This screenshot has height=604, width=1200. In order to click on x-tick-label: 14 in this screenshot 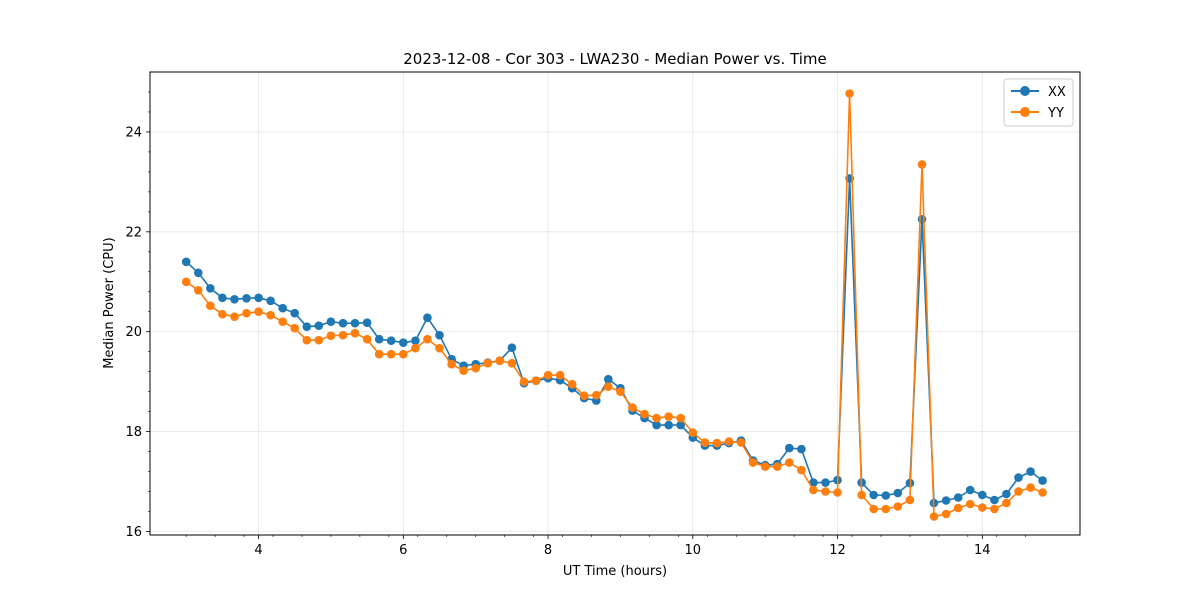, I will do `click(982, 550)`.